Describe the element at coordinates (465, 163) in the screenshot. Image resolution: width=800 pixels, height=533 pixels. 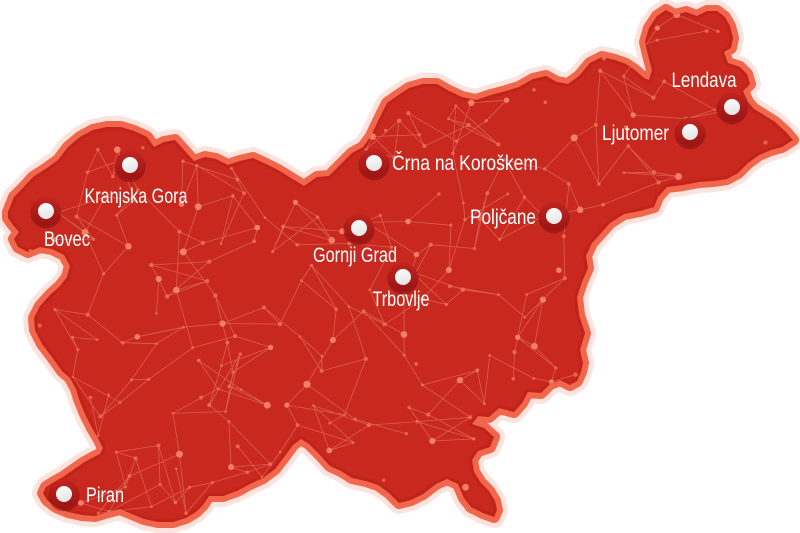
I see `city-label-crna-na-koroskem: Črna na Koroškem` at that location.